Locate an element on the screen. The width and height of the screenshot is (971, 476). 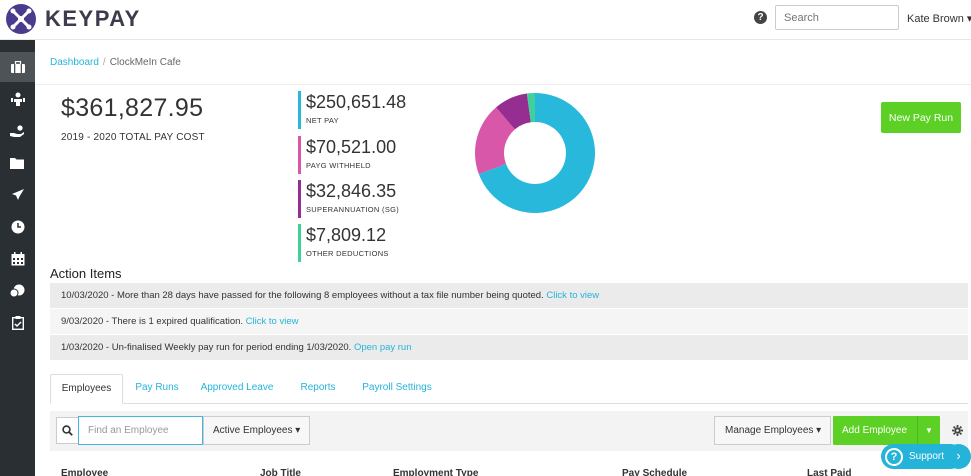
employee-status-dropdown: Active Employees ▾ is located at coordinates (256, 430).